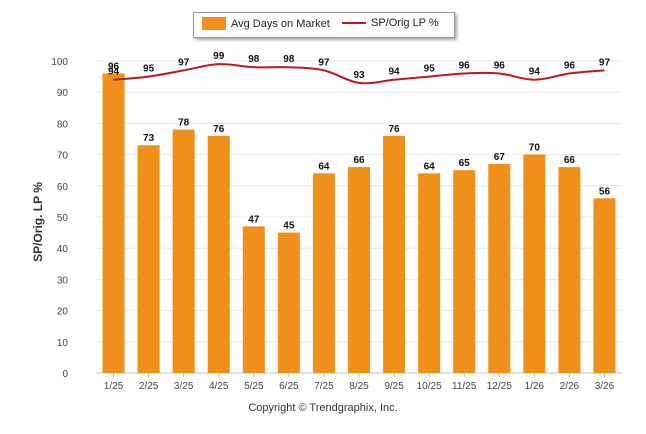  I want to click on x-tick-label: 6/25, so click(289, 386).